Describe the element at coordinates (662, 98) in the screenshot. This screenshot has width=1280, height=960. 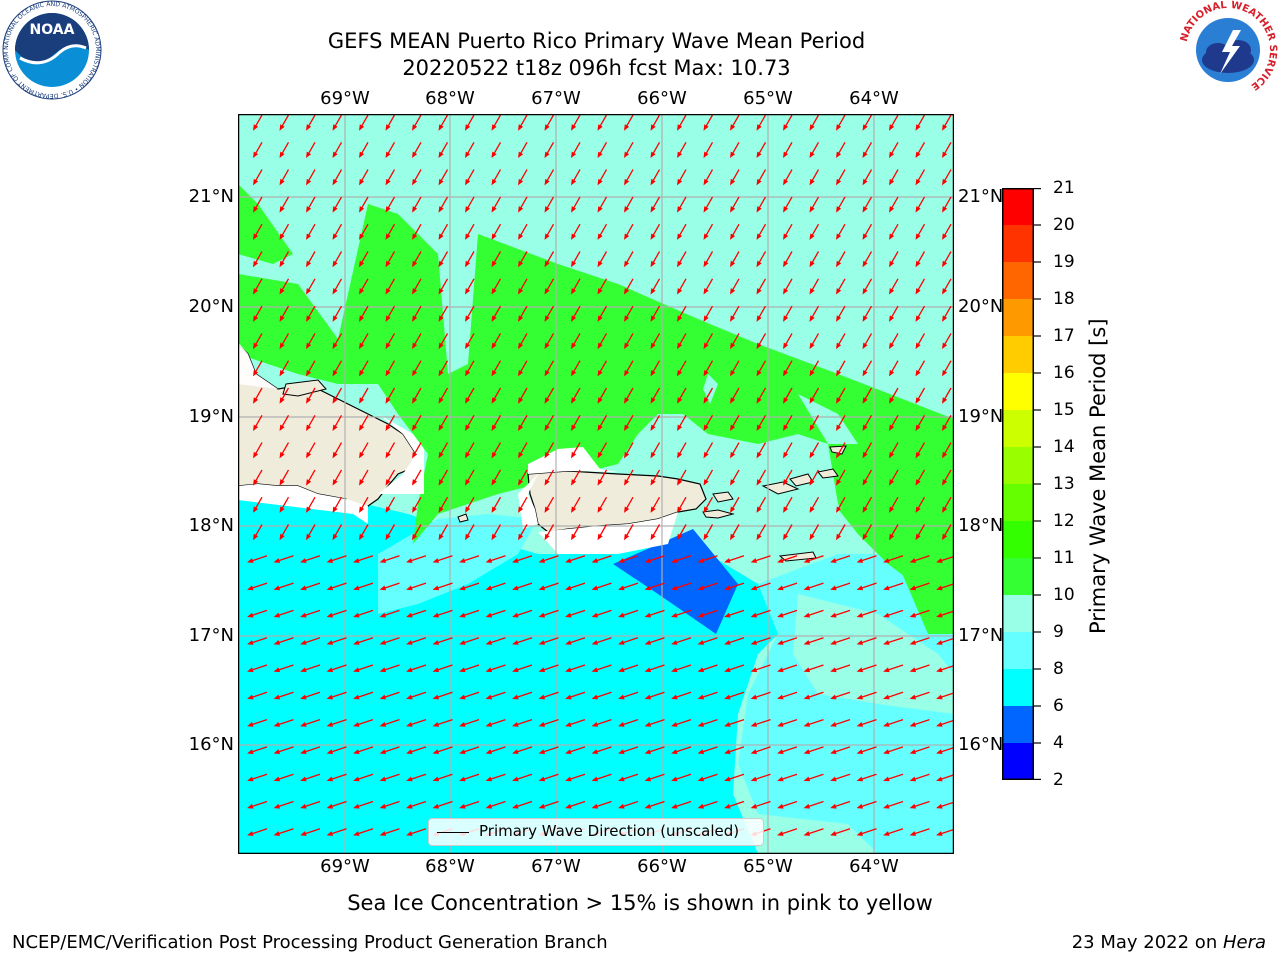
I see `lon-tick-top: 66°W` at that location.